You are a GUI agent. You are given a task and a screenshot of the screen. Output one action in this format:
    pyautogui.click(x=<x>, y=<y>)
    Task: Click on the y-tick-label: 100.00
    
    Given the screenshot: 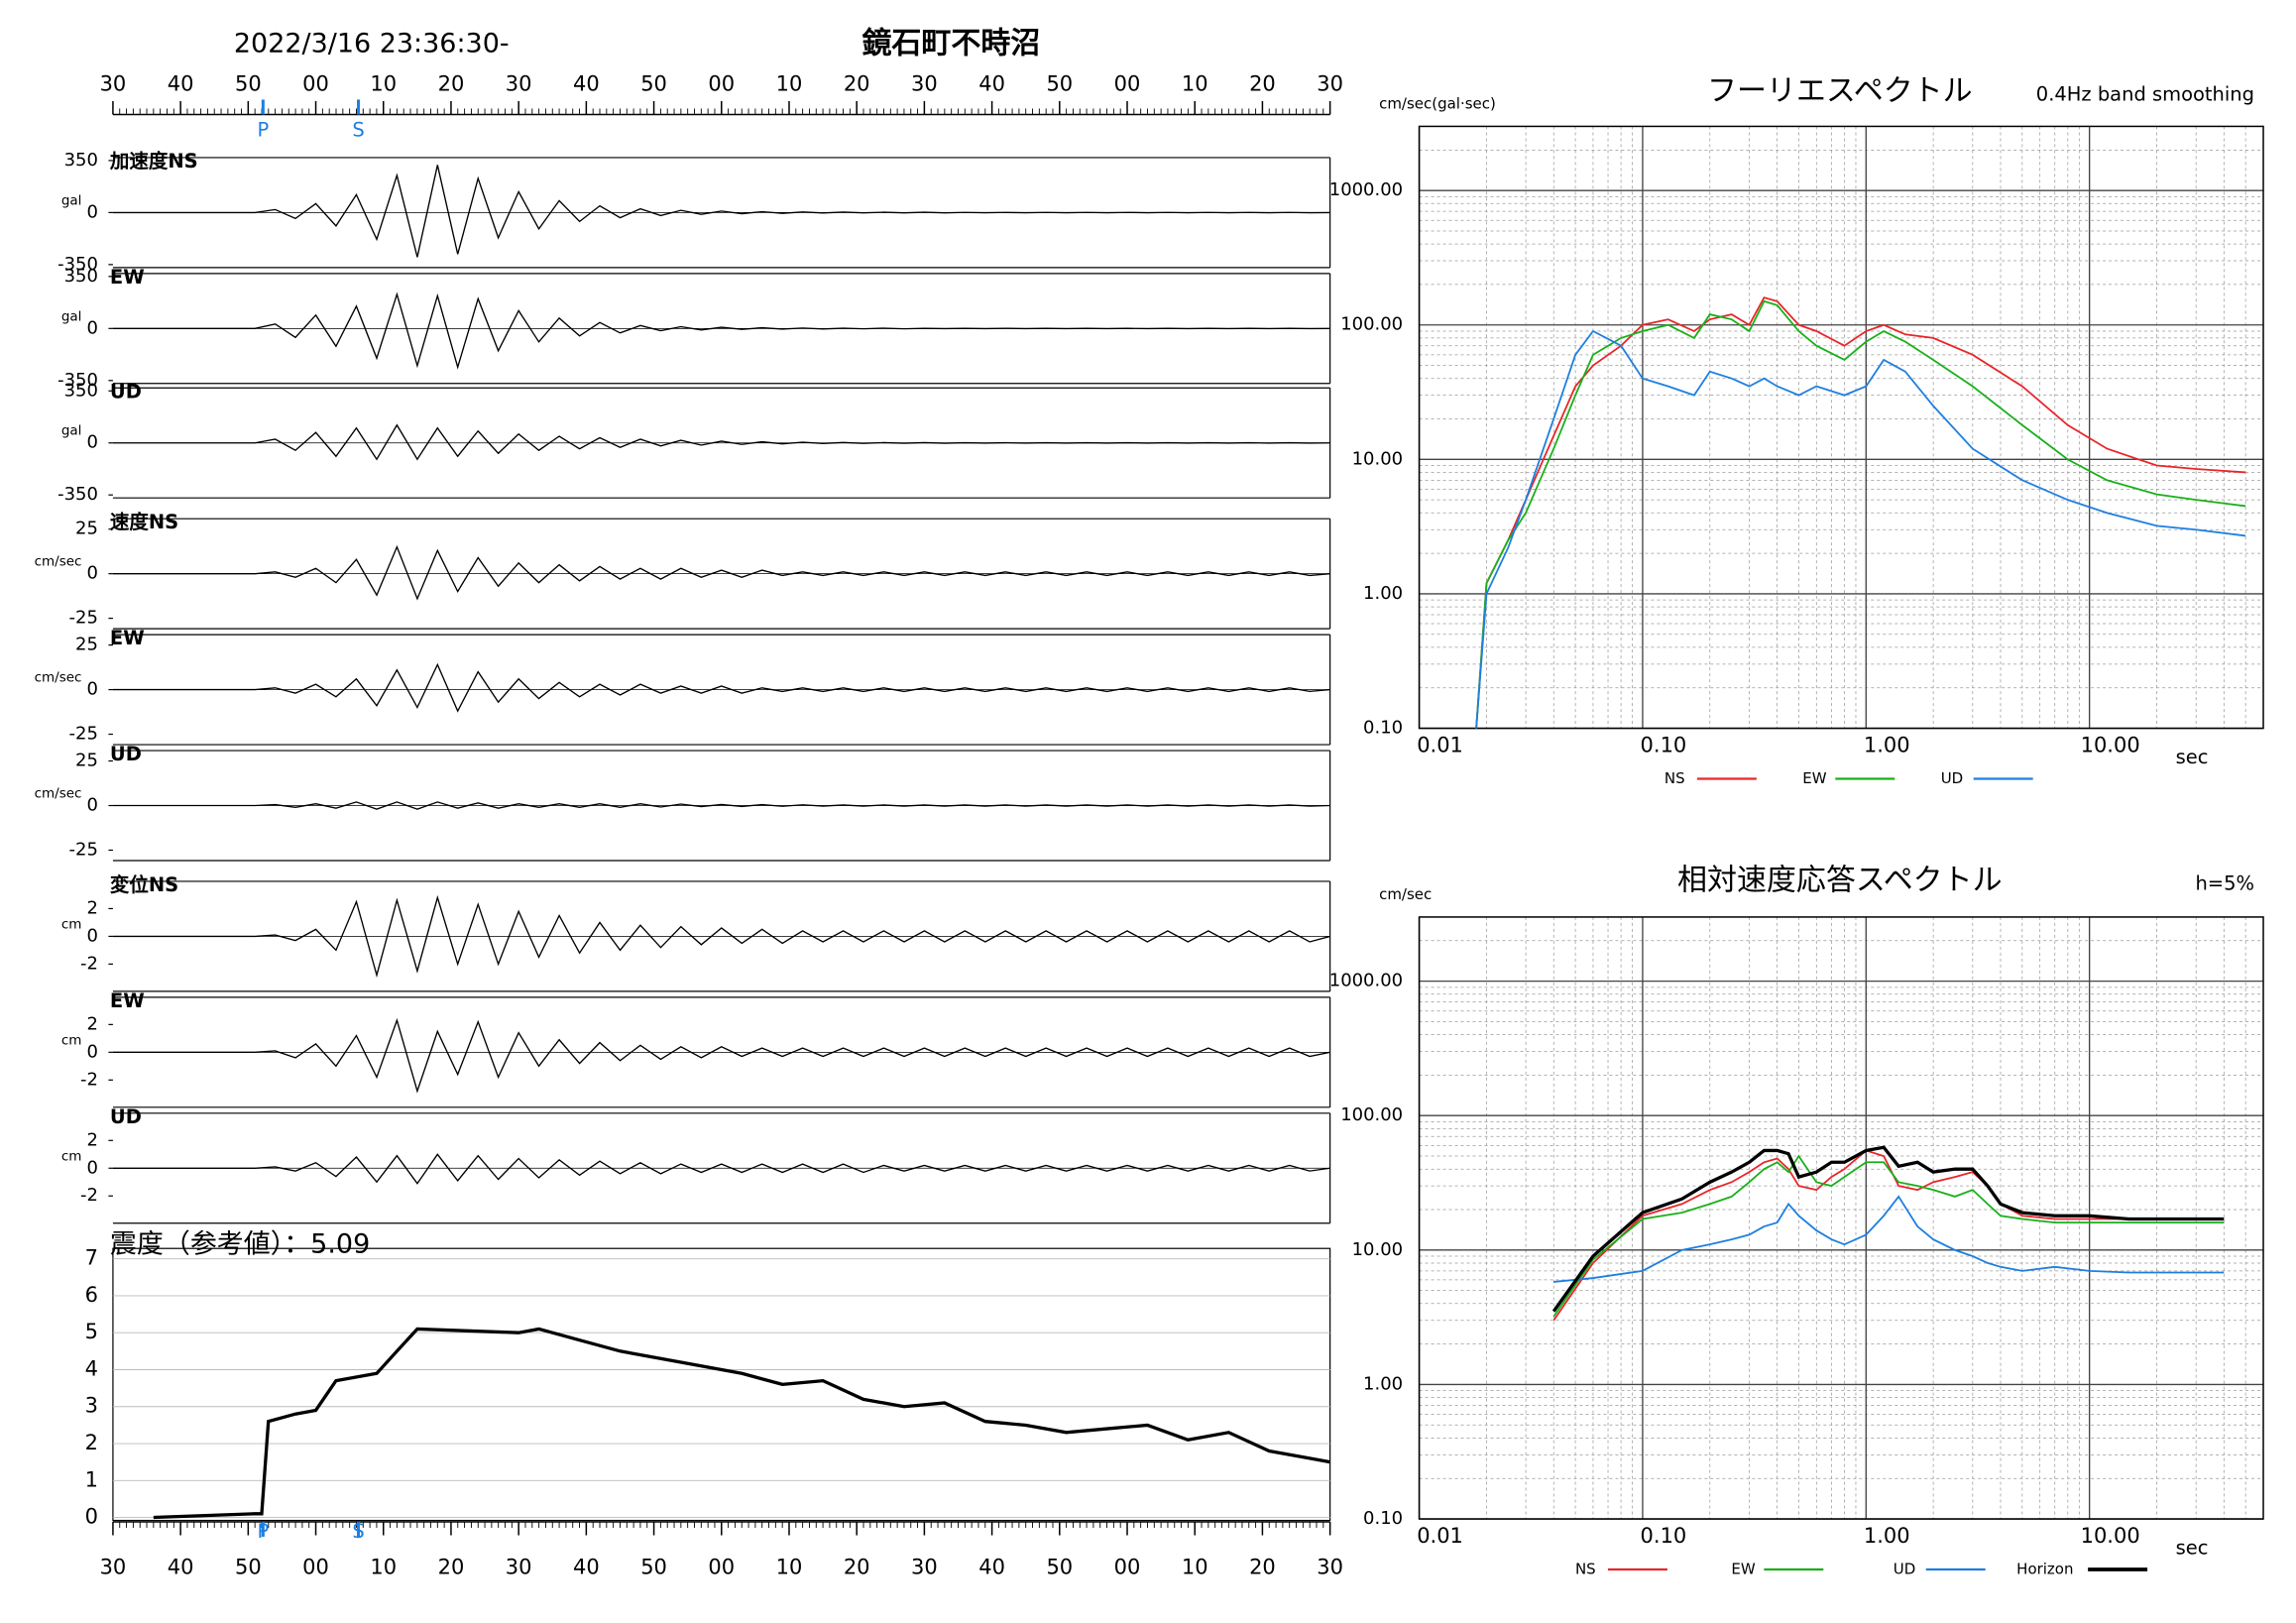 What is the action you would take?
    pyautogui.click(x=1372, y=1114)
    